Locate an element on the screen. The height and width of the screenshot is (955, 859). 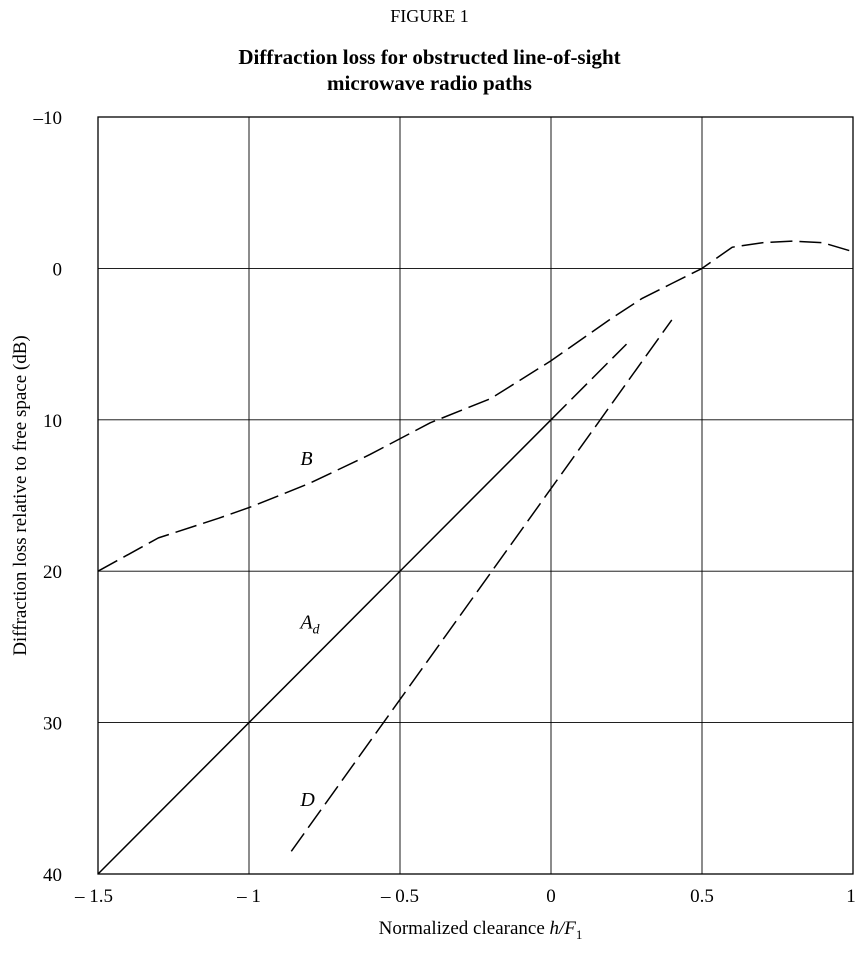
x-axis-label-subscript: 1 is located at coordinates (579, 934).